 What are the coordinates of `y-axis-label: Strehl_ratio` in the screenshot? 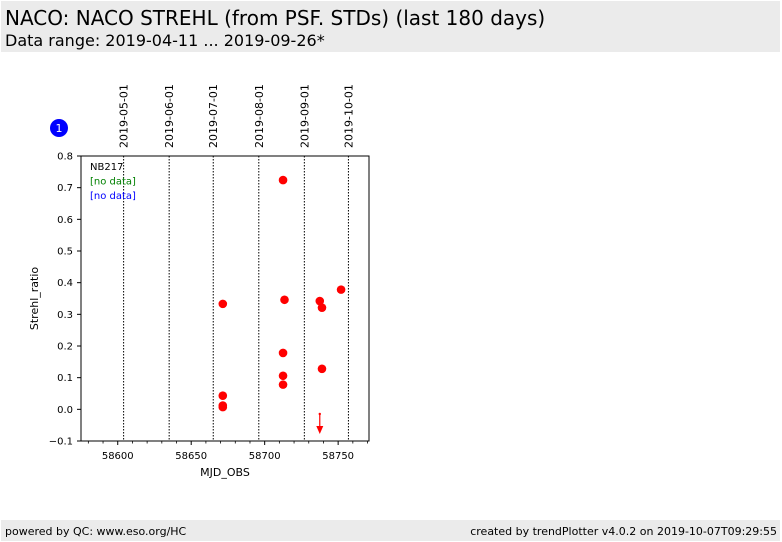 It's located at (34, 299).